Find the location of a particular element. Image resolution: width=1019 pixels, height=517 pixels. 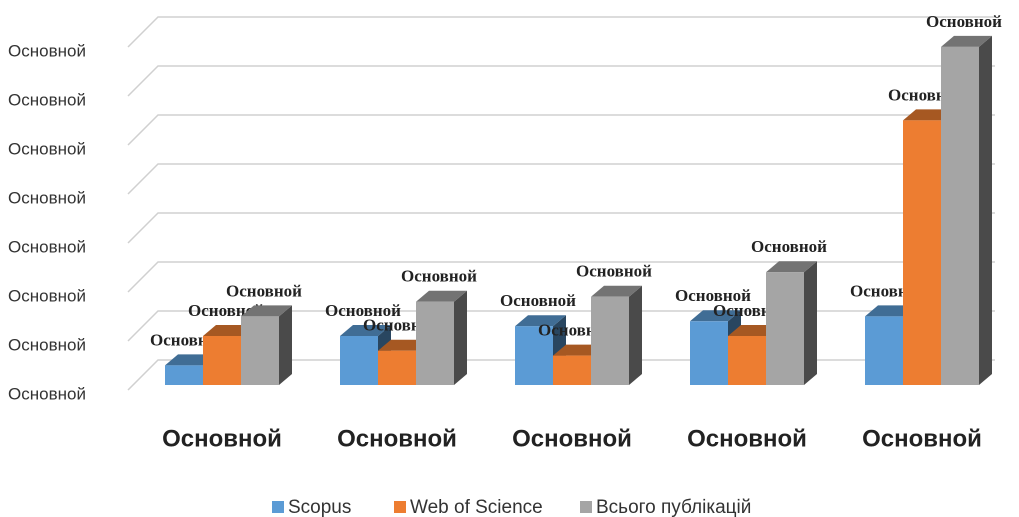

legend-label: Scopus is located at coordinates (319, 507).